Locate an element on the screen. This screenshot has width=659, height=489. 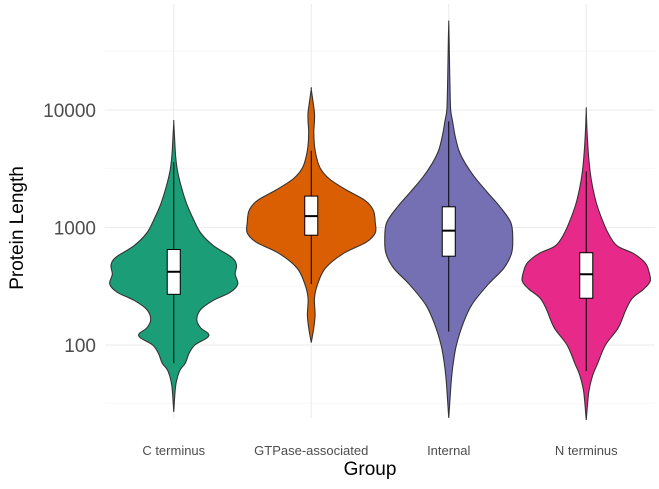
y-axis-title: Protein Length is located at coordinates (17, 228).